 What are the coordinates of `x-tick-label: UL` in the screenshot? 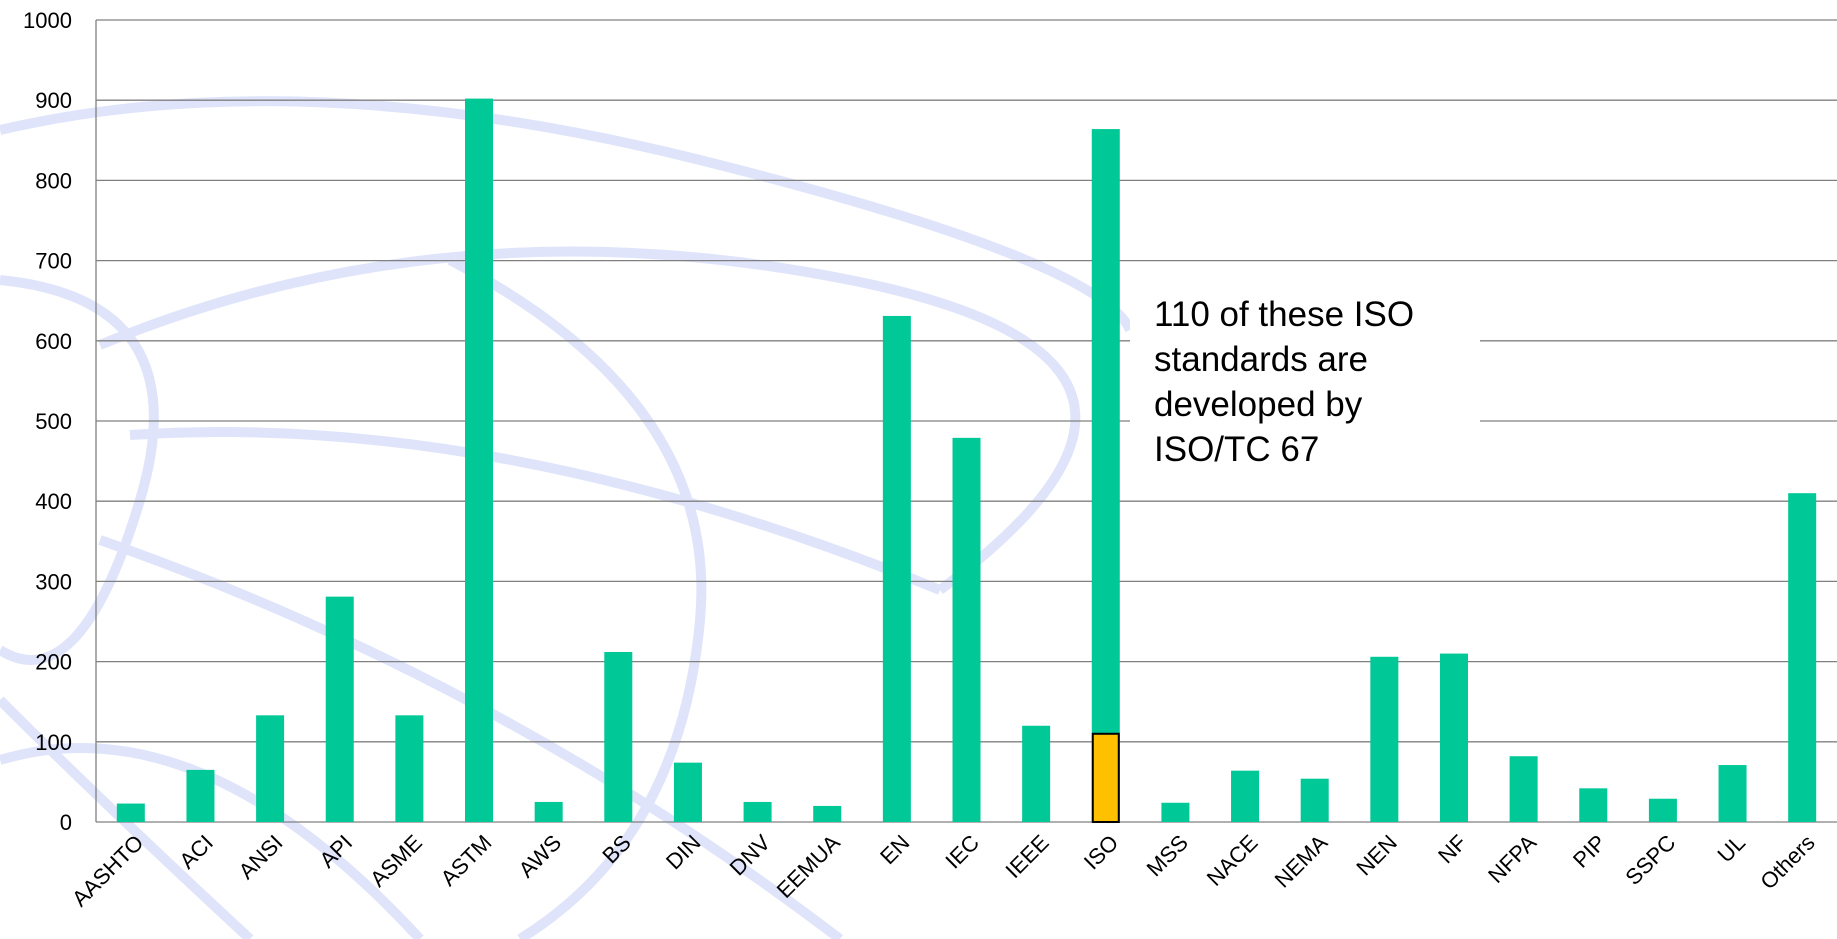 It's located at (1732, 849).